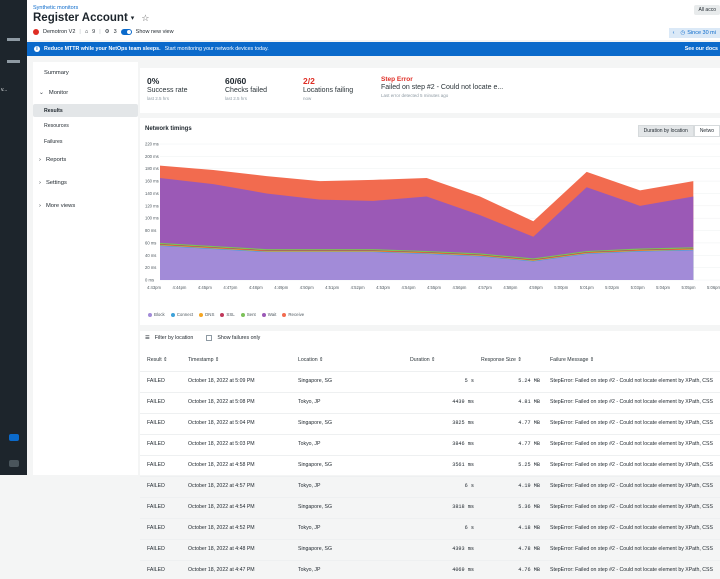 This screenshot has width=720, height=579. What do you see at coordinates (248, 314) in the screenshot?
I see `legend-item-sent: Sent` at bounding box center [248, 314].